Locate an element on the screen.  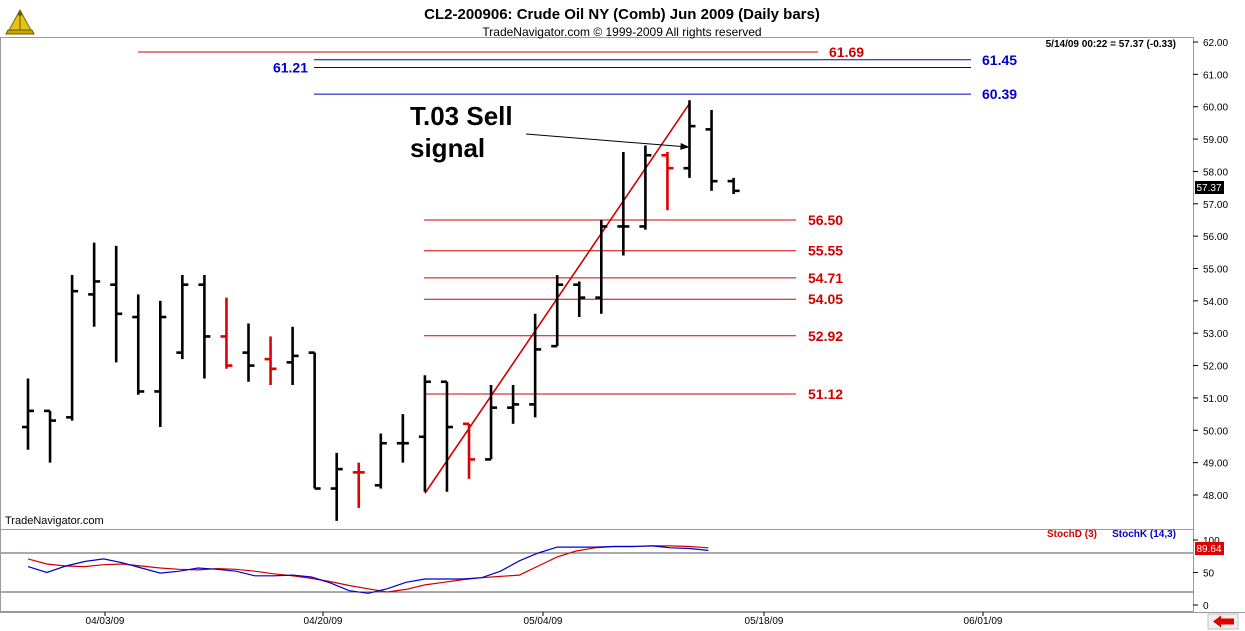
stoch-k-line is located at coordinates (368, 569).